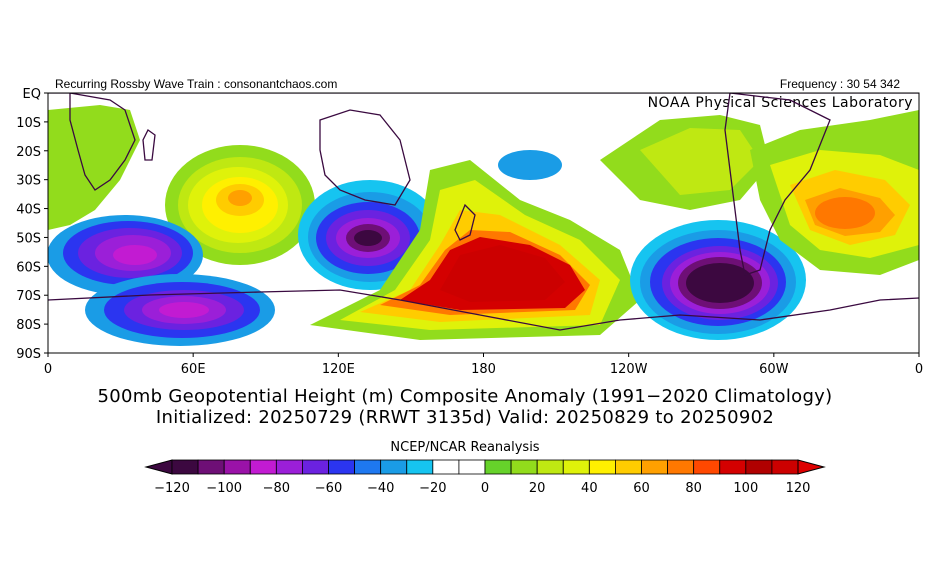 This screenshot has height=580, width=930. What do you see at coordinates (780, 103) in the screenshot?
I see `lab-credit: NOAA Physical Sciences Laboratory` at bounding box center [780, 103].